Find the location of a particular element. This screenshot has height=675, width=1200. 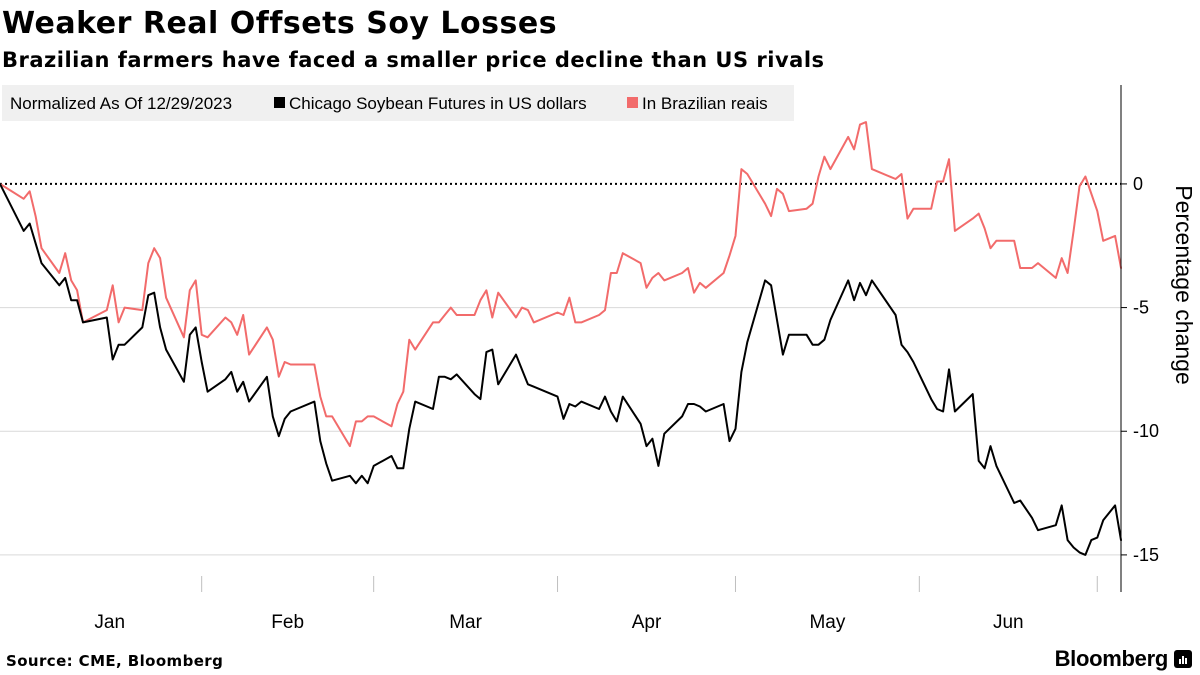

x-month-label: Feb is located at coordinates (287, 622).